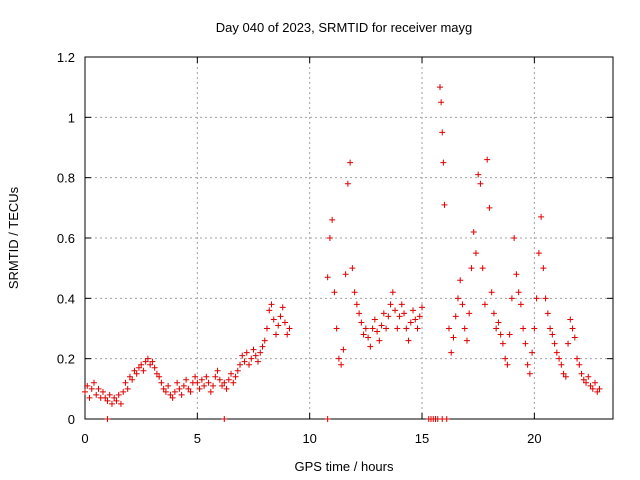 This screenshot has width=640, height=480. Describe the element at coordinates (71, 419) in the screenshot. I see `y-tick-label: 0` at that location.